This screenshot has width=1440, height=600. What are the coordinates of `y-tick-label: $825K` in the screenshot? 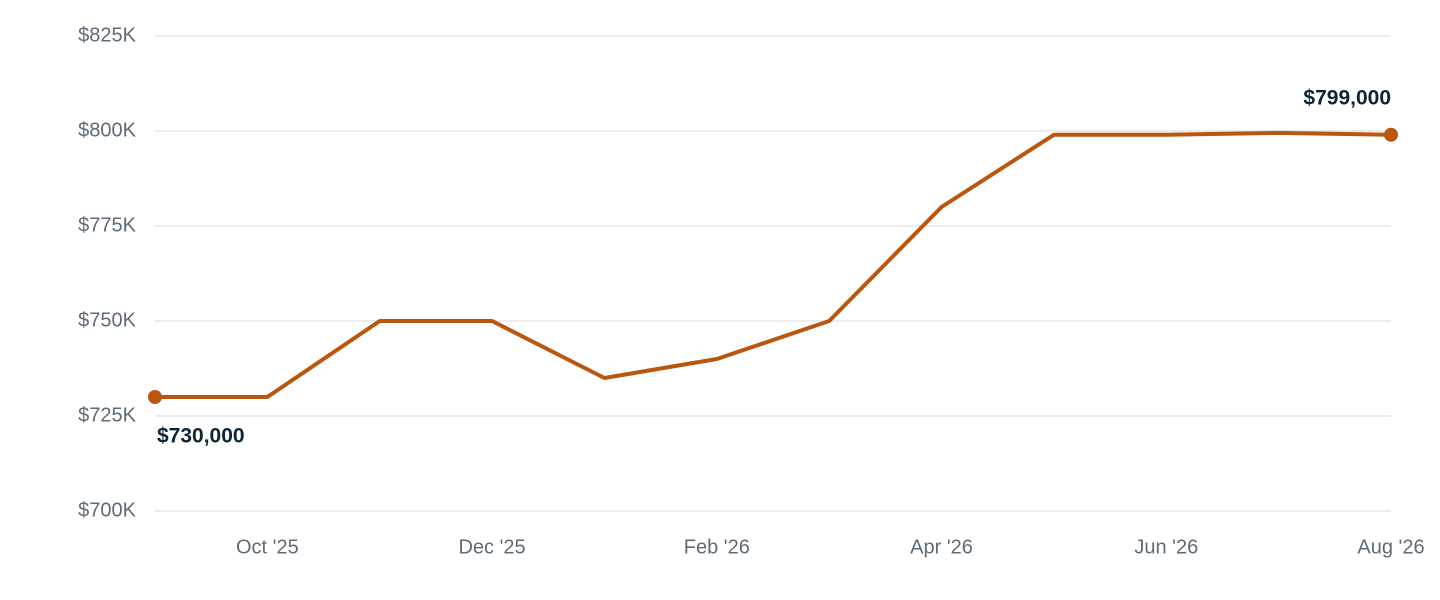 It's located at (107, 35).